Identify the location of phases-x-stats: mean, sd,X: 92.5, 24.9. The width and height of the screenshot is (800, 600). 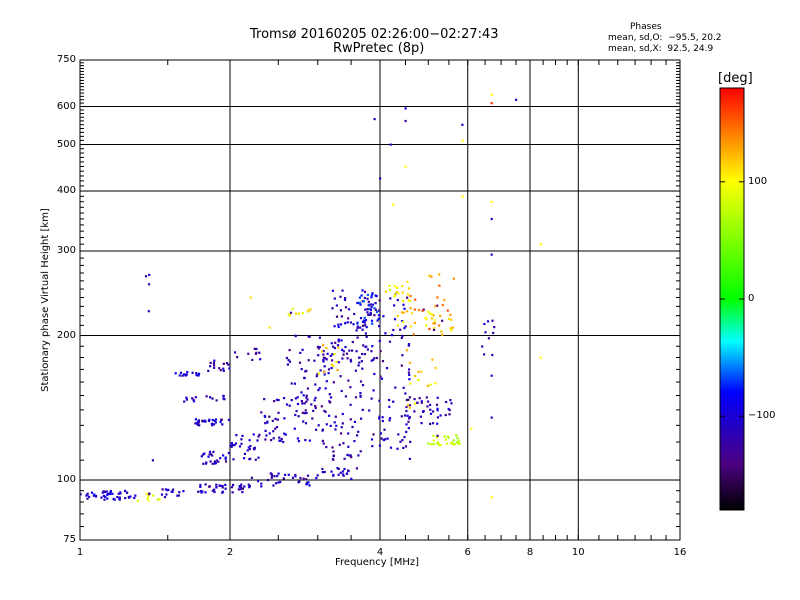
(661, 49).